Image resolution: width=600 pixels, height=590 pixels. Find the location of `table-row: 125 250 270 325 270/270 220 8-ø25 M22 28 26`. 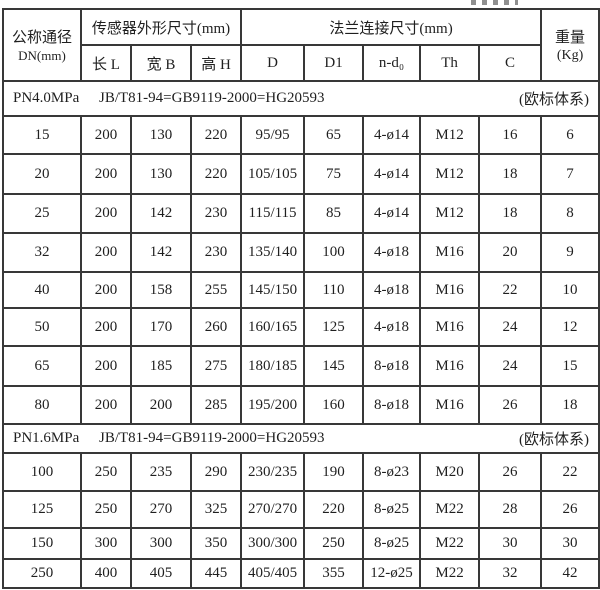

table-row: 125 250 270 325 270/270 220 8-ø25 M22 28 26 is located at coordinates (301, 509).